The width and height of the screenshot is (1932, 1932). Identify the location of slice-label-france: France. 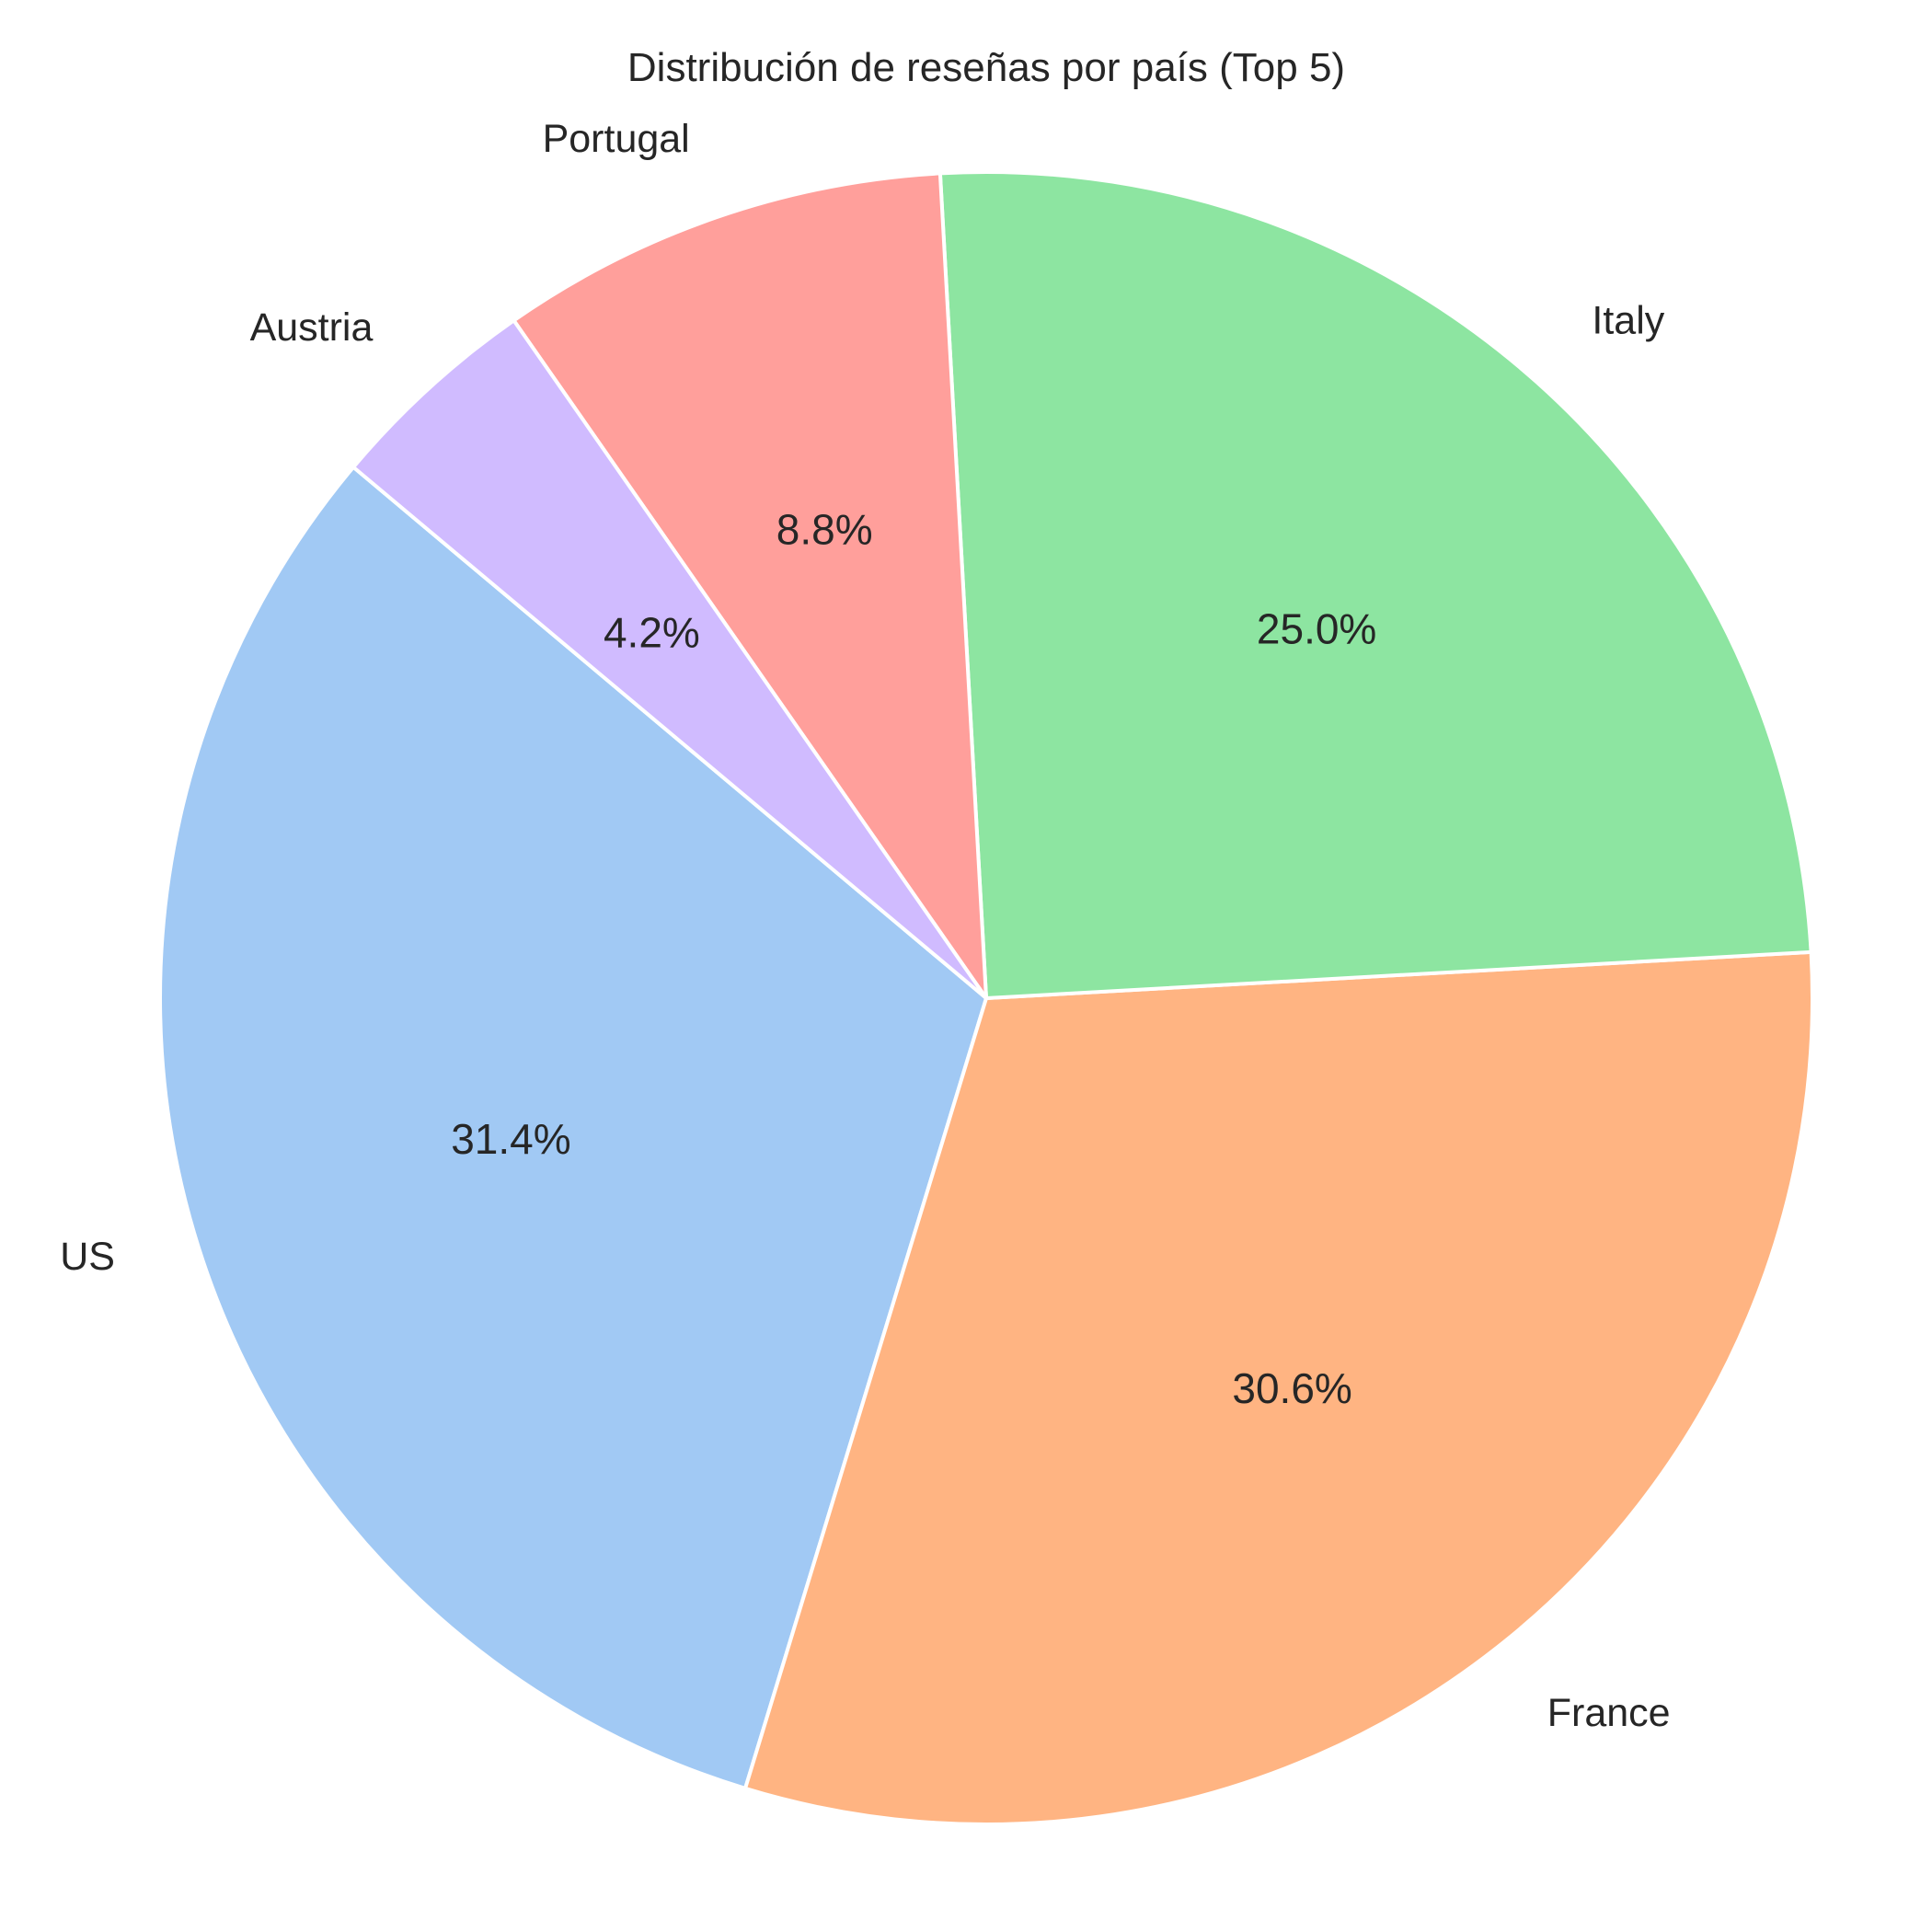
(1609, 1713).